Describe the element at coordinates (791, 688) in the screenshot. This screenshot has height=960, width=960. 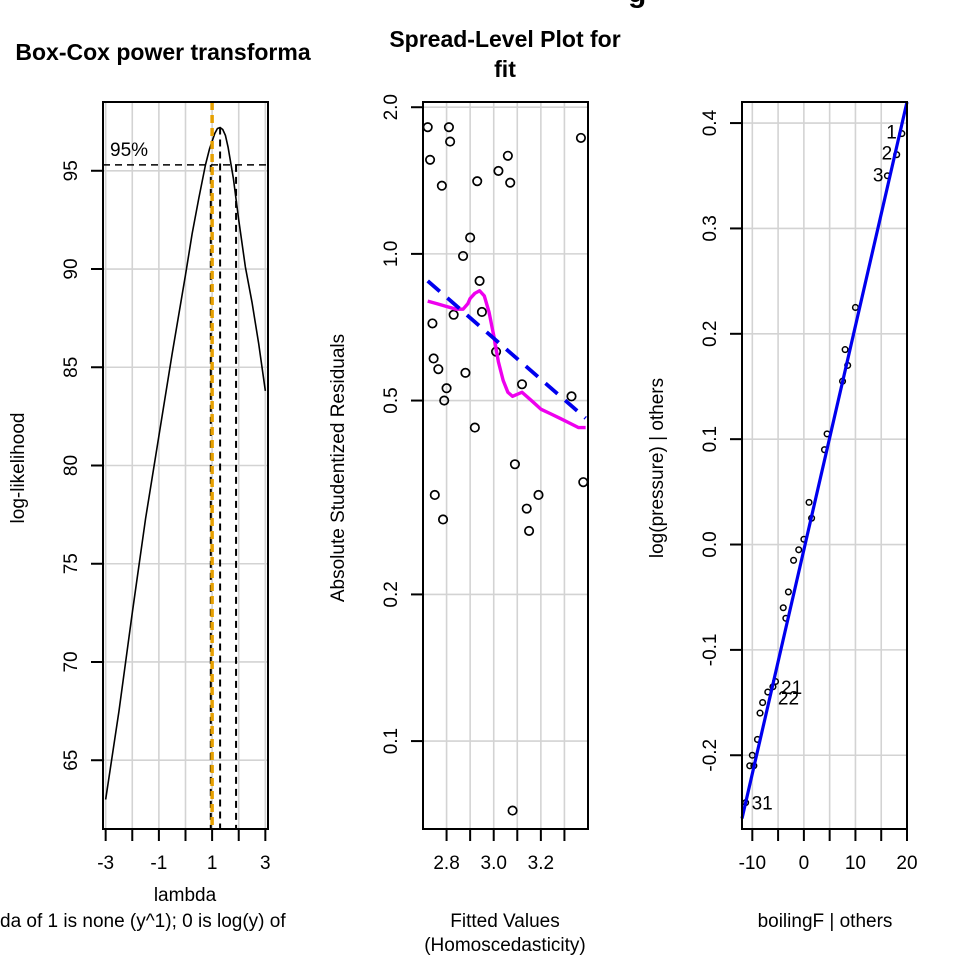
I see `point-id-label: 21` at that location.